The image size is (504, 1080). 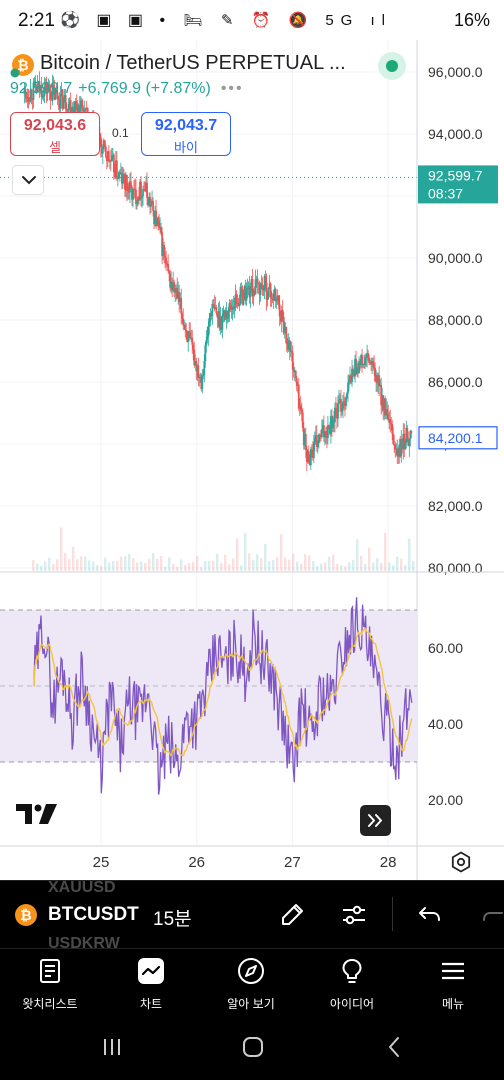 What do you see at coordinates (50, 983) in the screenshot?
I see `nav-item-watchlist: 왓치리스트` at bounding box center [50, 983].